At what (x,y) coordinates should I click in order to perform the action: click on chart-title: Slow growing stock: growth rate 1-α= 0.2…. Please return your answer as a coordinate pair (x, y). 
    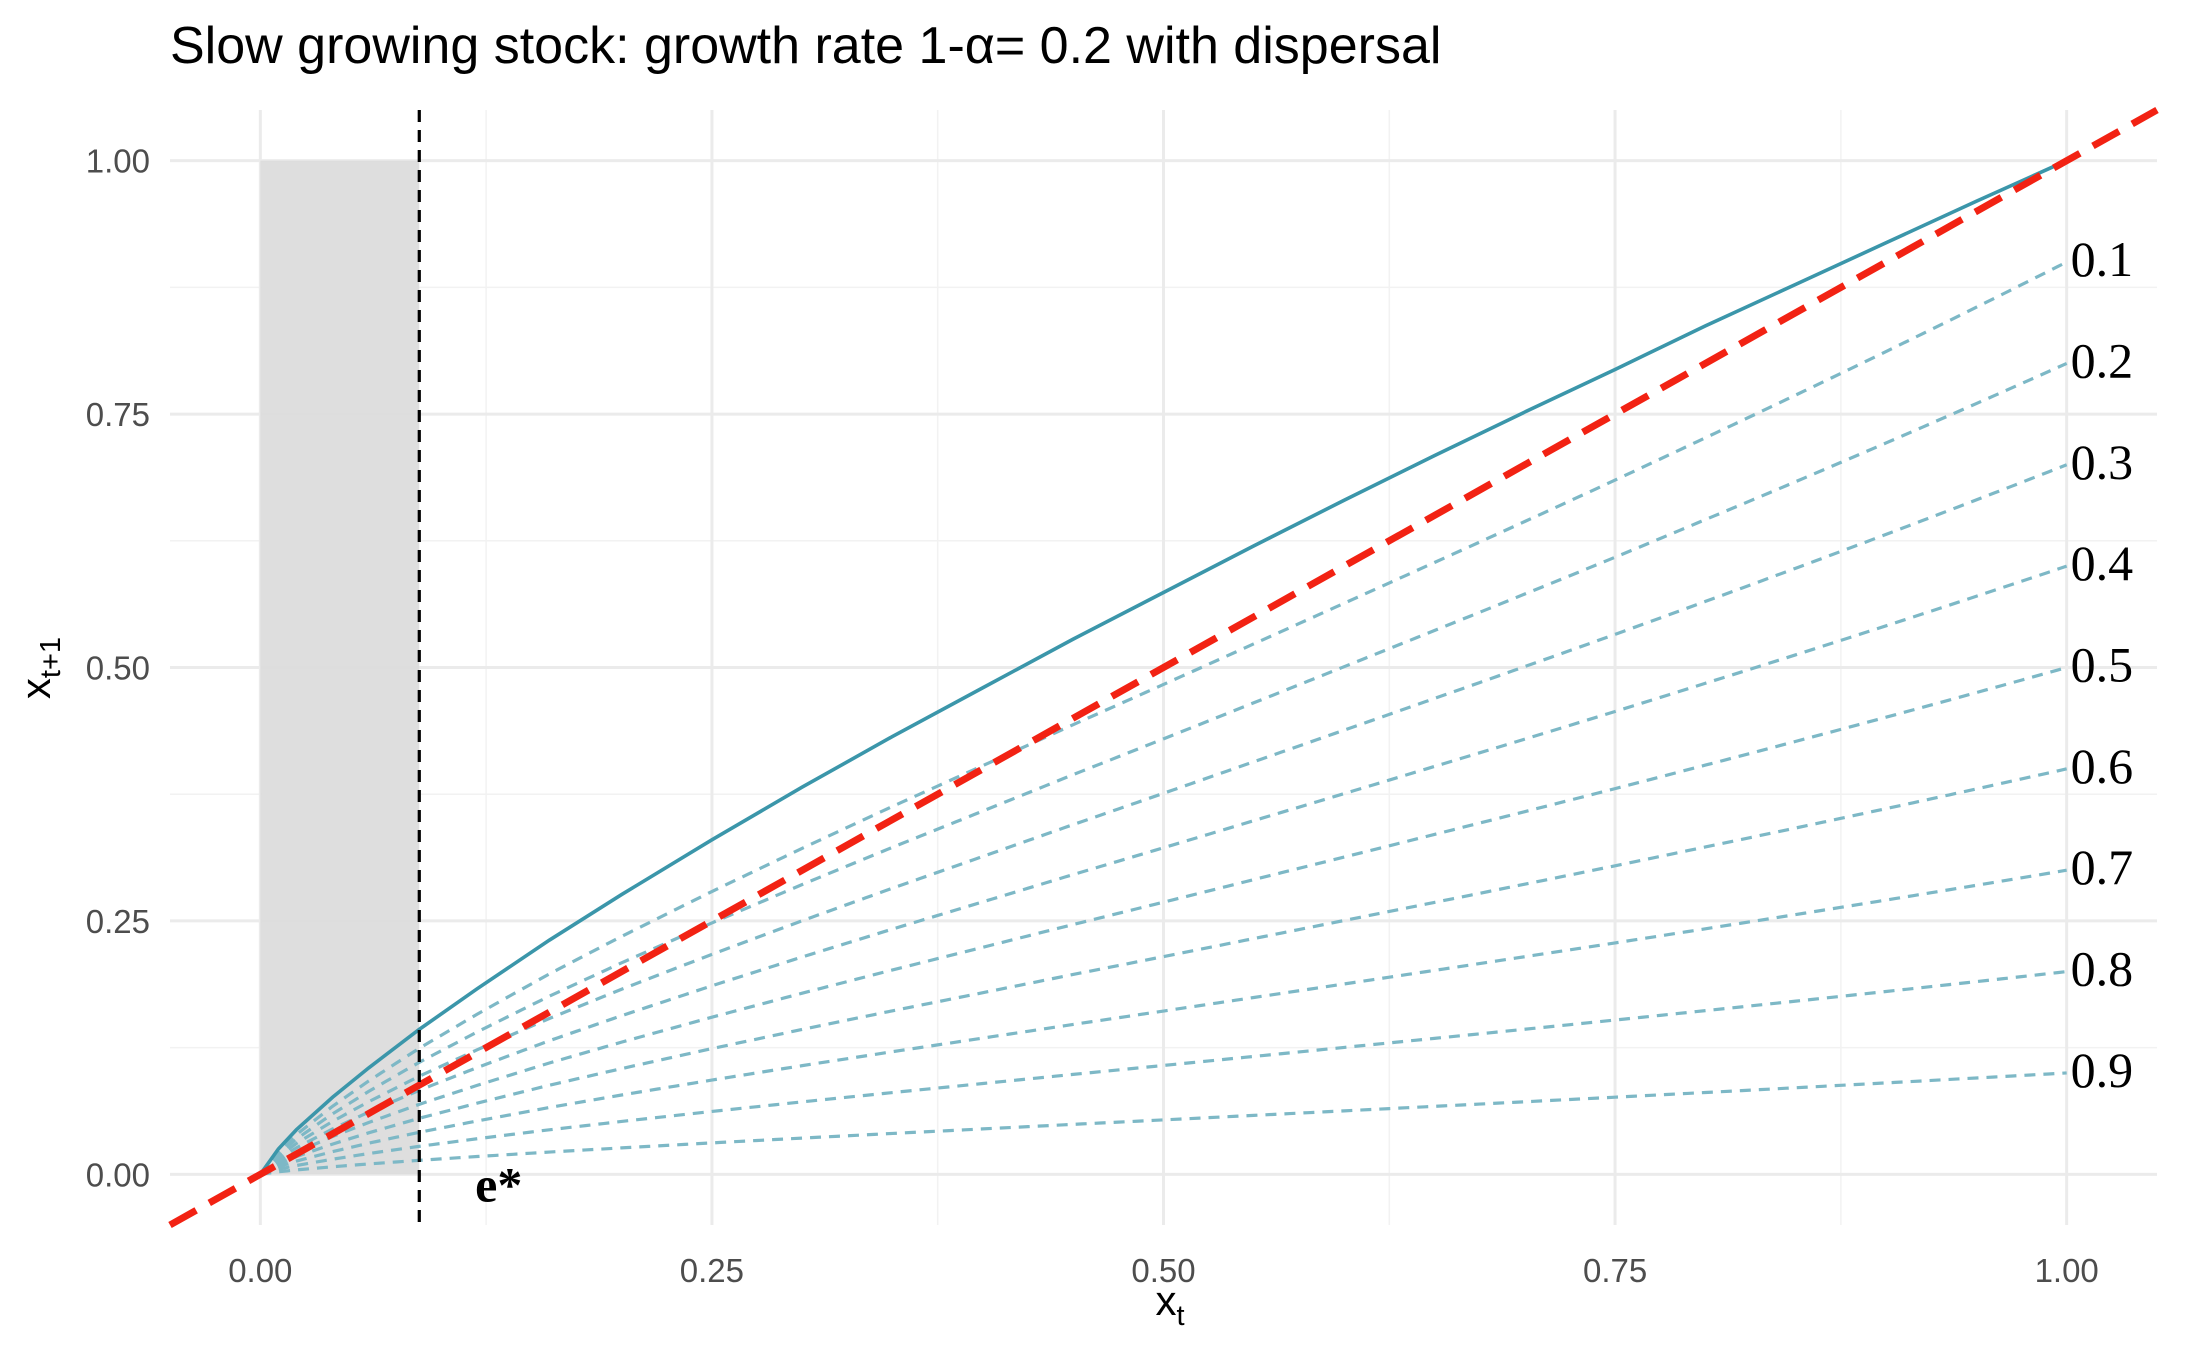
    Looking at the image, I should click on (805, 46).